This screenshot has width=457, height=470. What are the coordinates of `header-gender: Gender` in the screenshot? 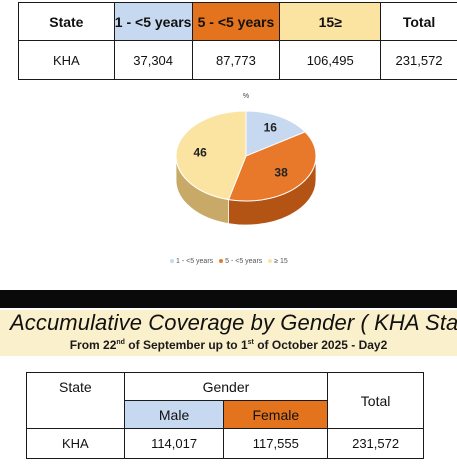 It's located at (226, 386).